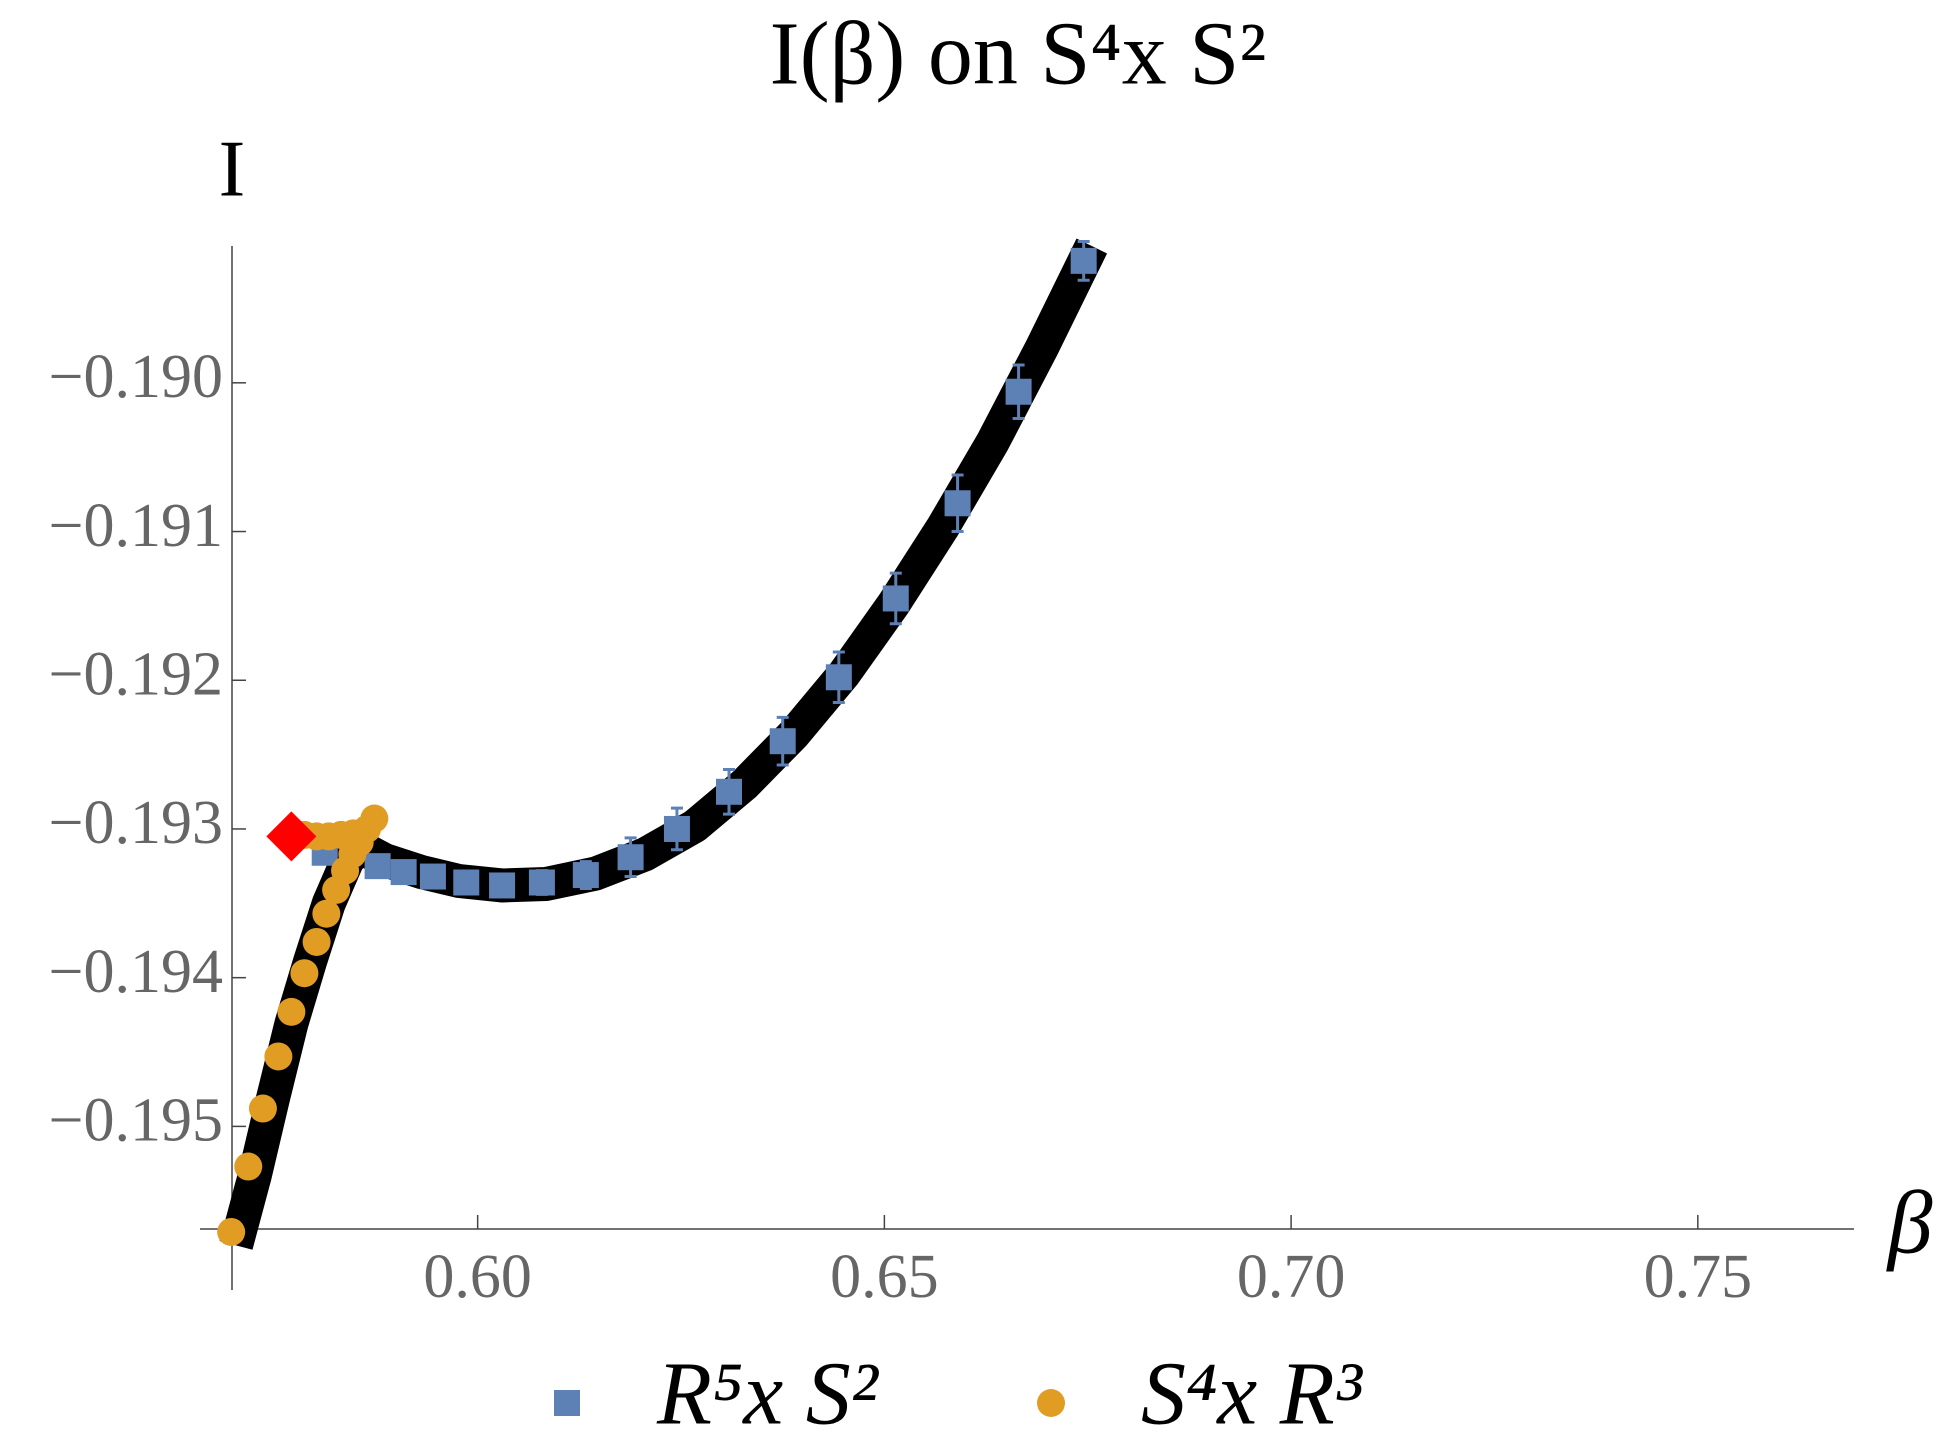  What do you see at coordinates (768, 1394) in the screenshot?
I see `legend-label: R⁵x S²` at bounding box center [768, 1394].